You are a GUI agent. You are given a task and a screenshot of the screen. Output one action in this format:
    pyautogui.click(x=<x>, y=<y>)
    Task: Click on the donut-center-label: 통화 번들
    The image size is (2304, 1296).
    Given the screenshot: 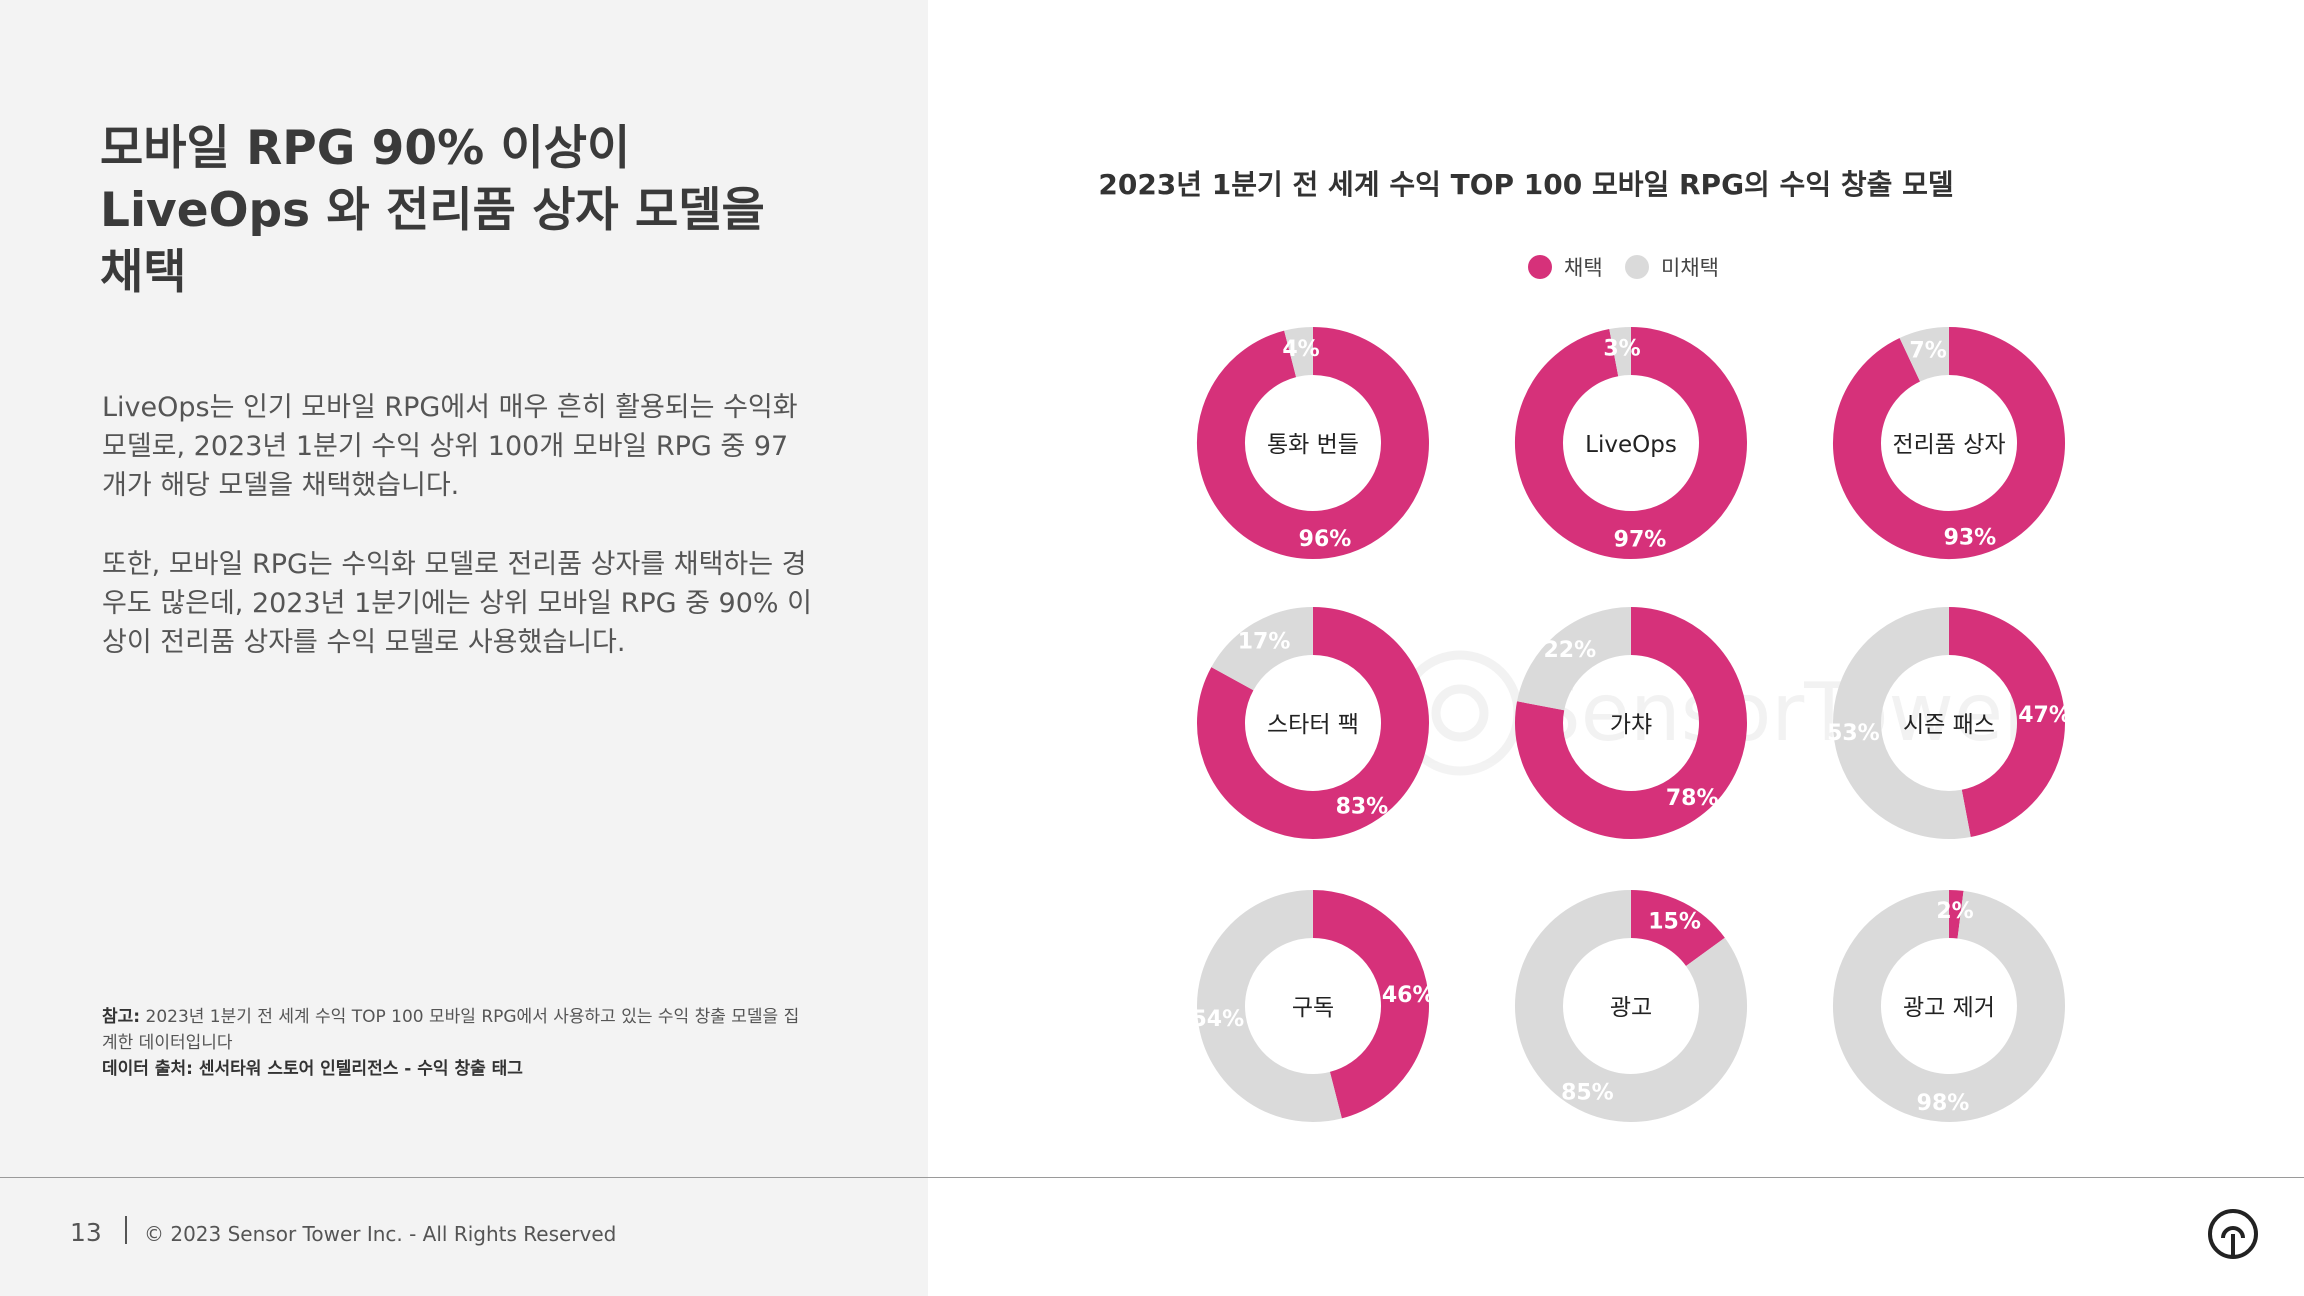 What is the action you would take?
    pyautogui.click(x=1313, y=445)
    